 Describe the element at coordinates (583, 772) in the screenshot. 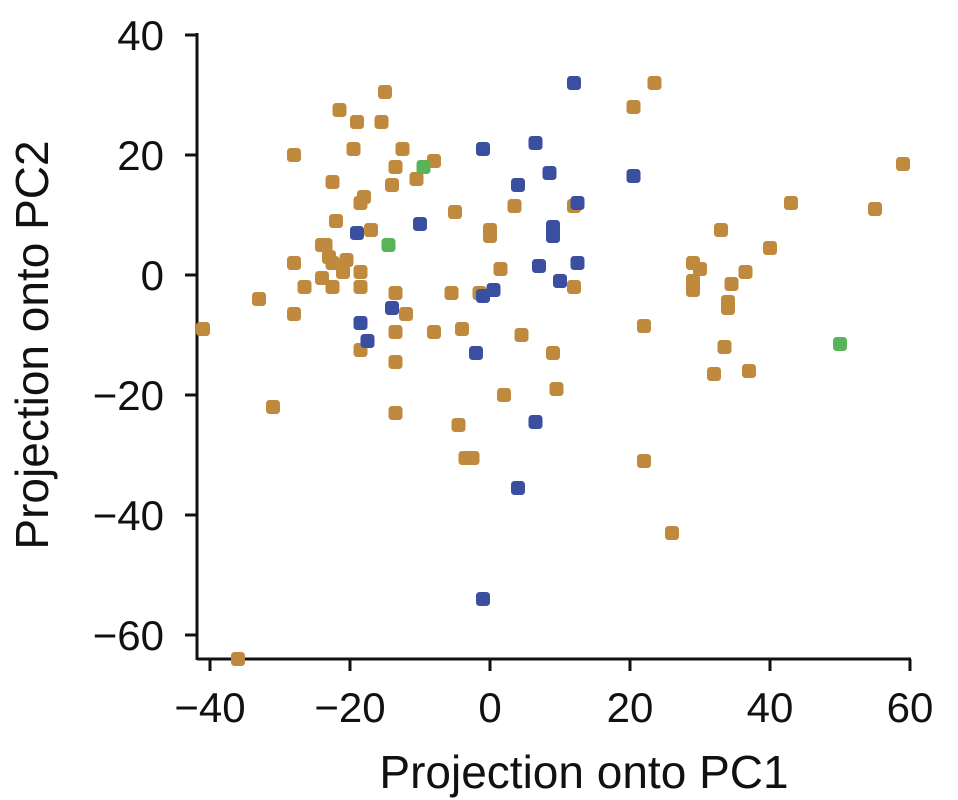

I see `x-axis-title: Projection onto PC1` at that location.